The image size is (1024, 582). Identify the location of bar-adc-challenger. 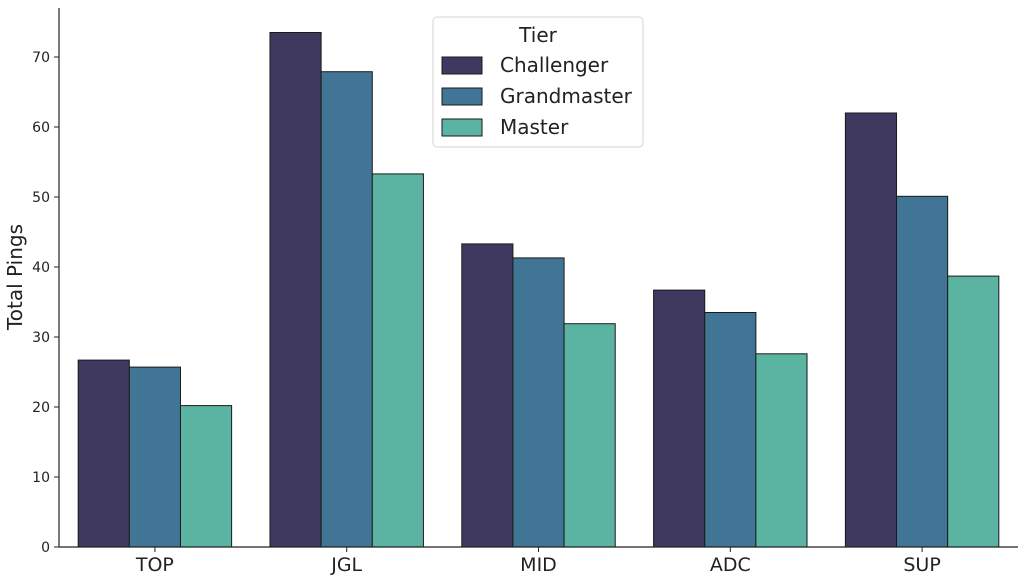
(679, 418).